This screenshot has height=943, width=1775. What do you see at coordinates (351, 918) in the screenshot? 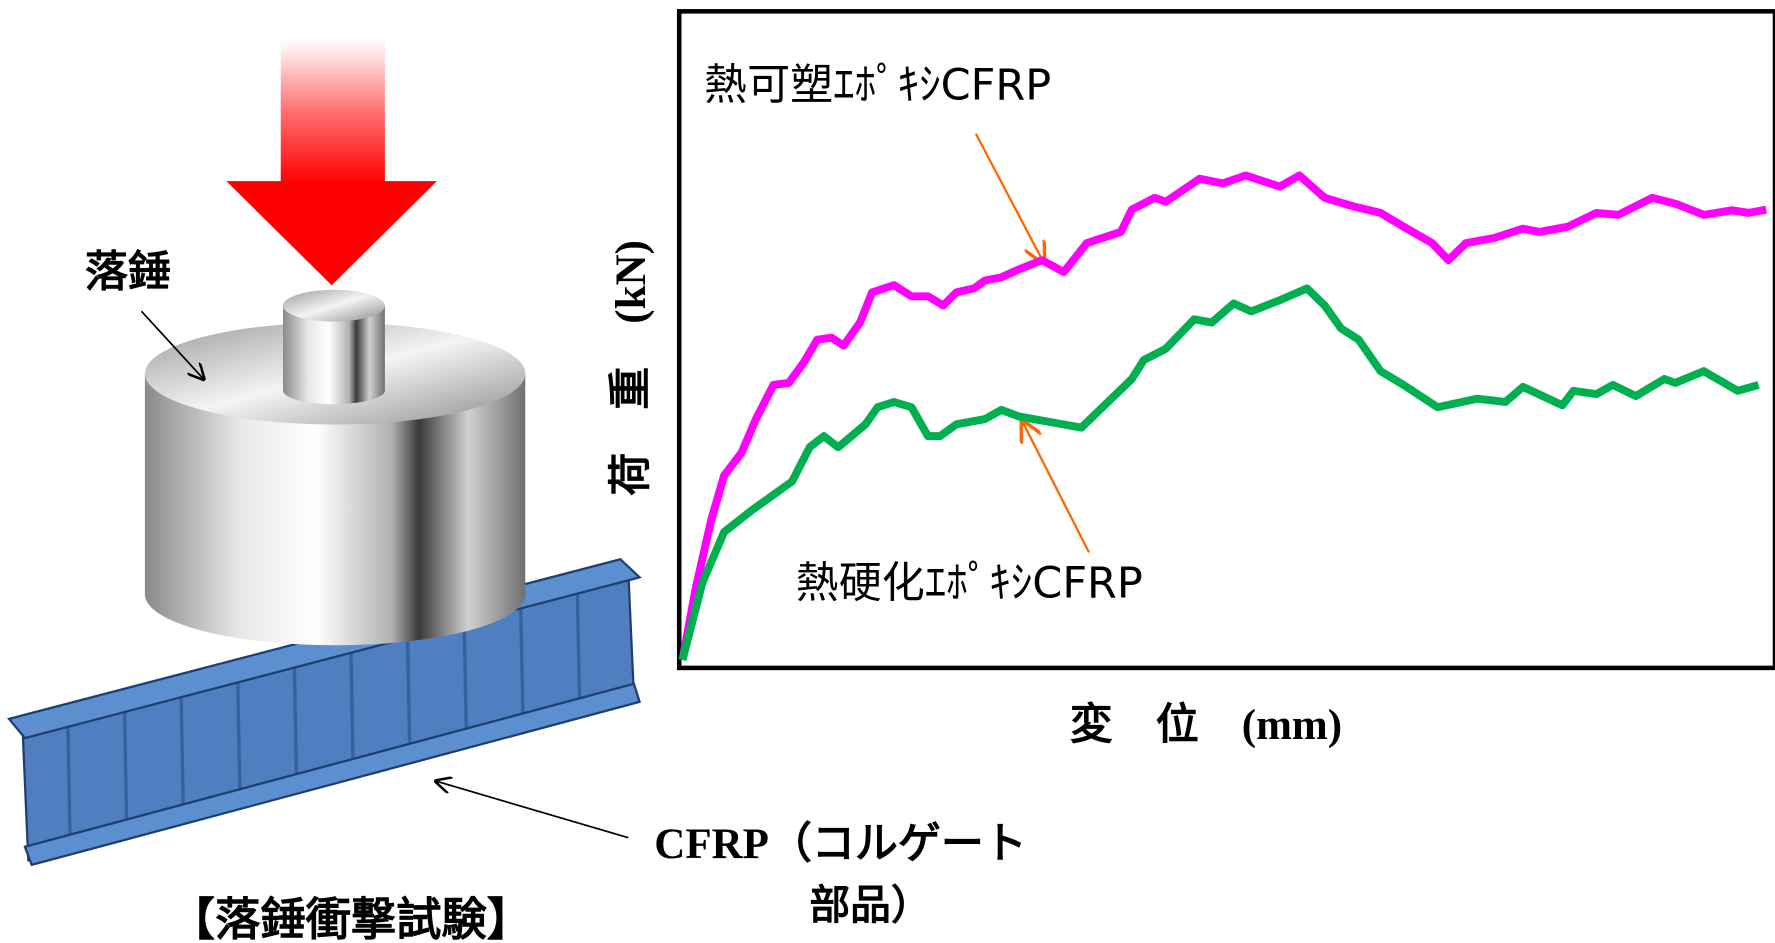
I see `caption: 【落錘衝撃試験】` at bounding box center [351, 918].